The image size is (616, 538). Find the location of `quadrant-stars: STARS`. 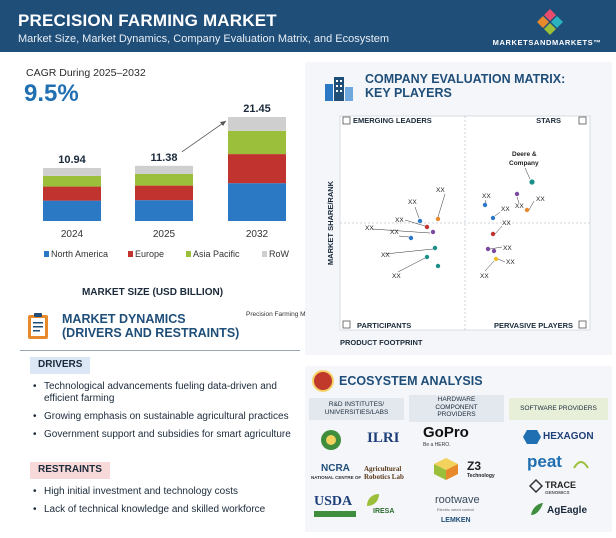

quadrant-stars: STARS is located at coordinates (548, 120).